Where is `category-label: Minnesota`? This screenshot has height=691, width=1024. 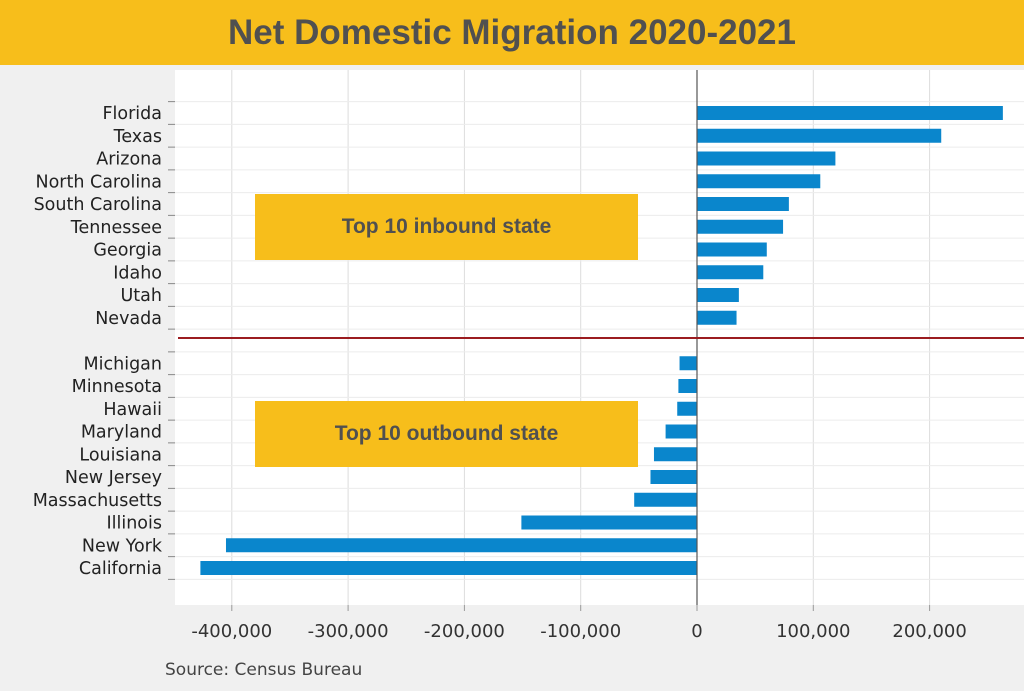
category-label: Minnesota is located at coordinates (117, 387).